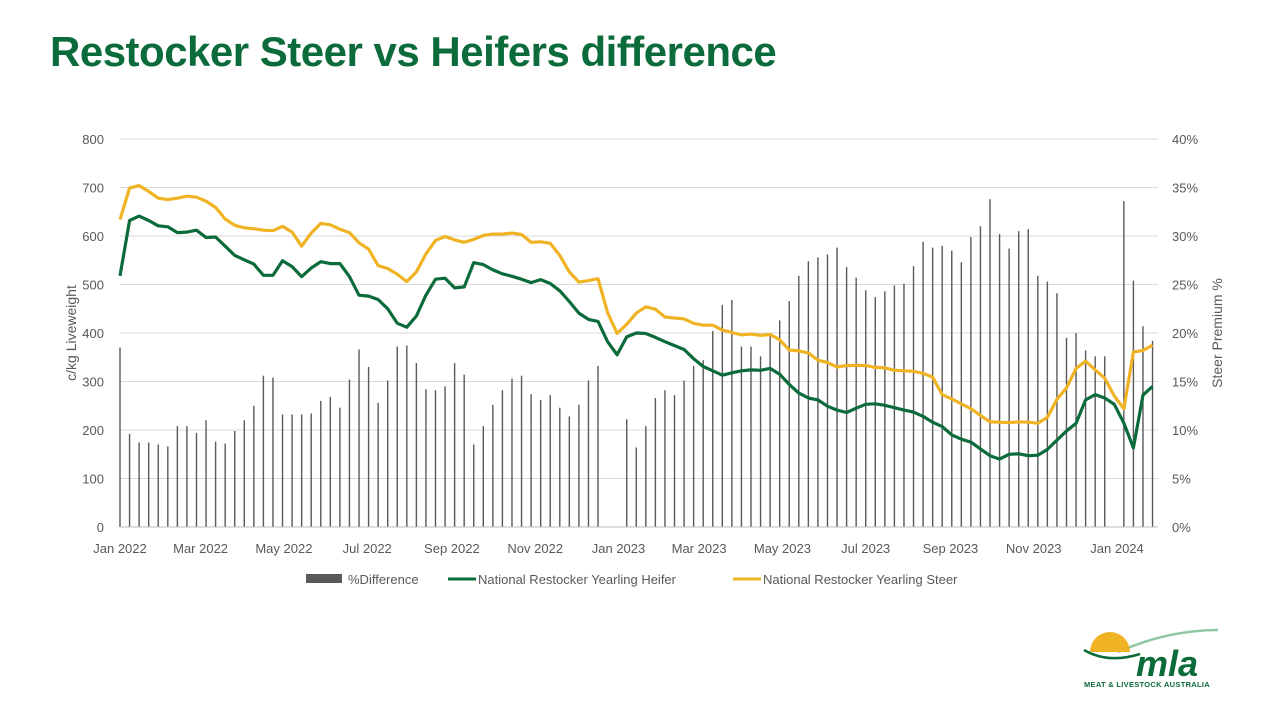 The width and height of the screenshot is (1280, 720). I want to click on x-tick-label: Sep 2023, so click(951, 548).